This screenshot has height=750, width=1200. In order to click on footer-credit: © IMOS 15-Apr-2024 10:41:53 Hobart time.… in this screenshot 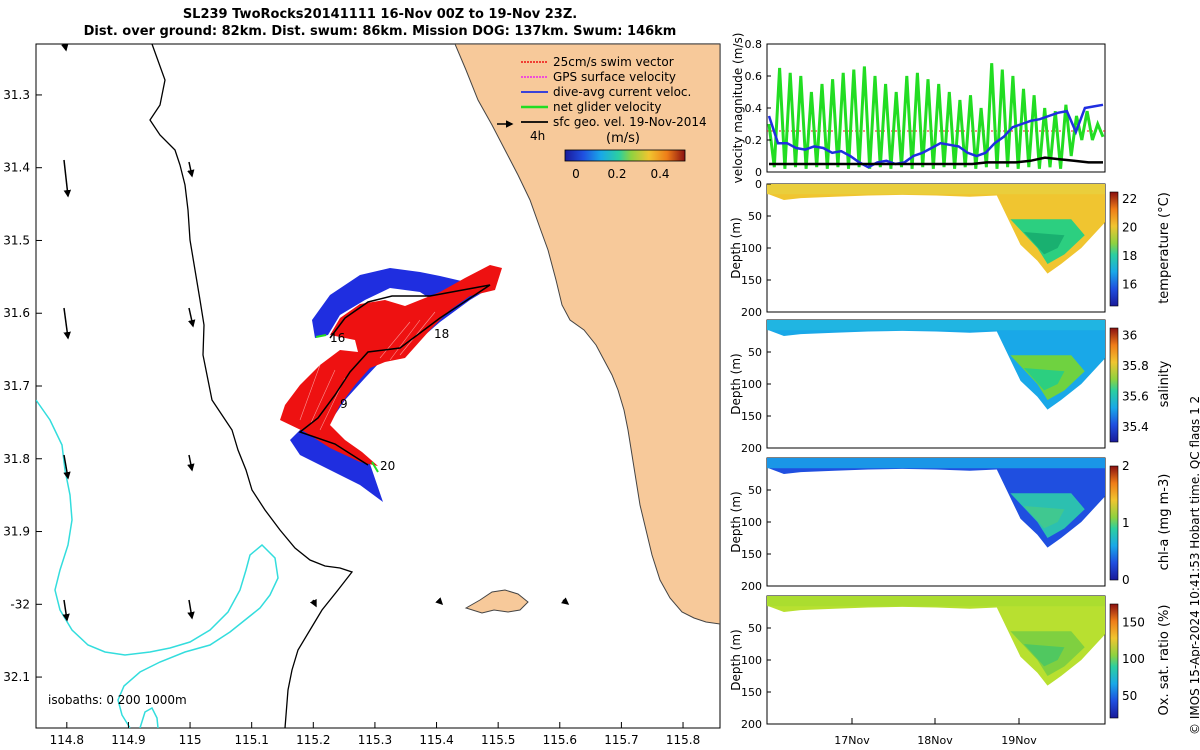, I will do `click(1194, 565)`.